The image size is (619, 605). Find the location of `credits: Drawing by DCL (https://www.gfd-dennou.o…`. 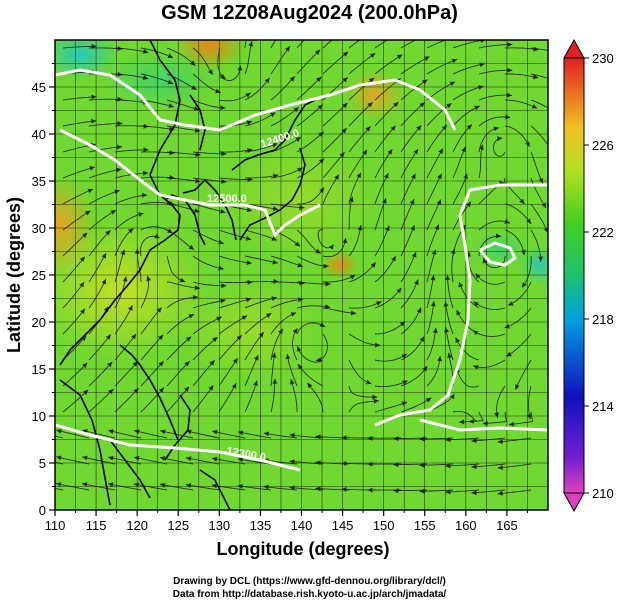

credits: Drawing by DCL (https://www.gfd-dennou.o… is located at coordinates (309, 588).